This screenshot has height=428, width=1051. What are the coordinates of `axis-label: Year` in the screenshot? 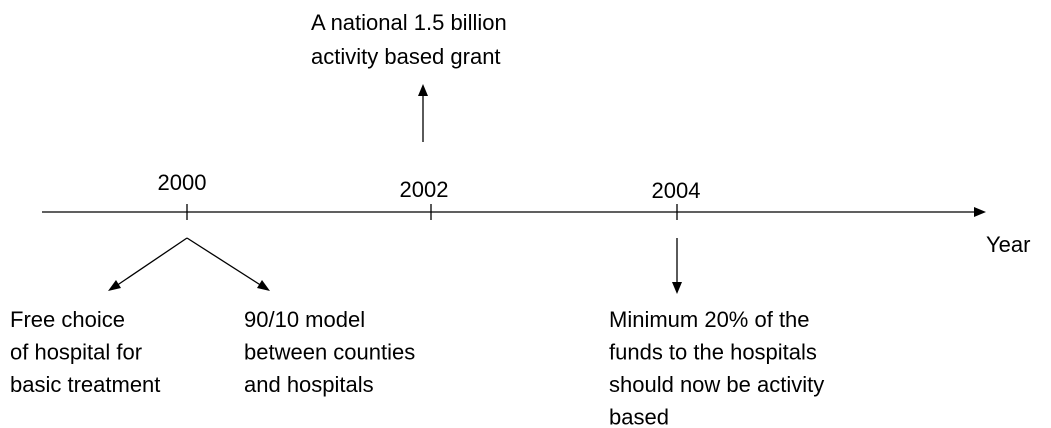 It's located at (1008, 244).